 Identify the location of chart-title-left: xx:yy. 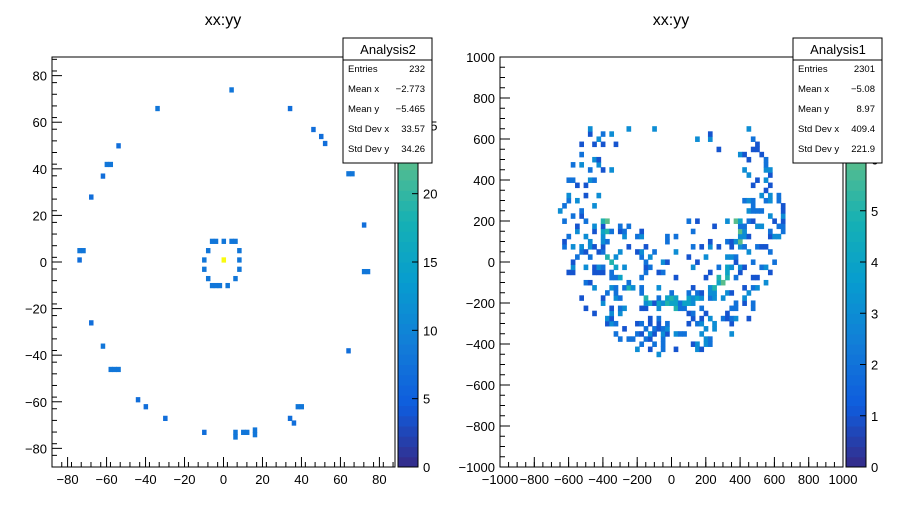
(223, 20).